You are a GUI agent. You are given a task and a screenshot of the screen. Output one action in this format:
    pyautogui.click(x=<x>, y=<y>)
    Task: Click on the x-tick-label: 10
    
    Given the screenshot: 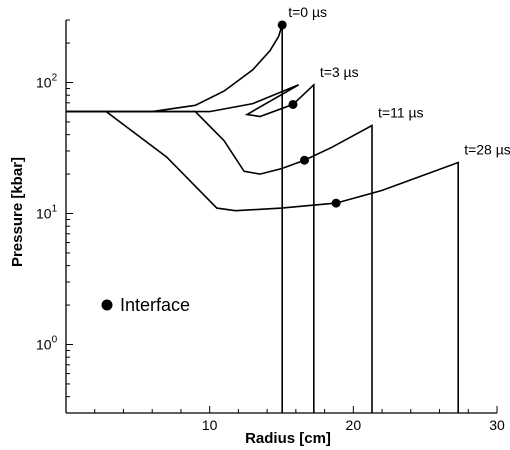 What is the action you would take?
    pyautogui.click(x=210, y=425)
    